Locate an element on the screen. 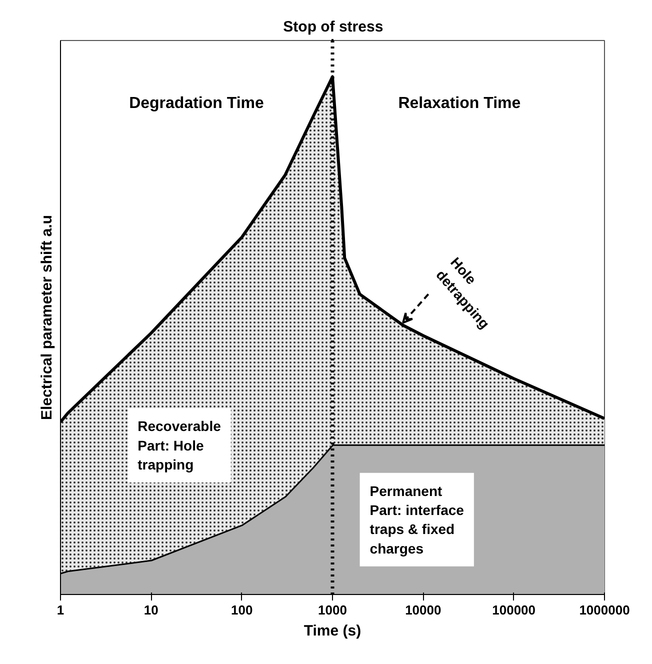 The width and height of the screenshot is (652, 664). annotation: Relaxation Time is located at coordinates (459, 103).